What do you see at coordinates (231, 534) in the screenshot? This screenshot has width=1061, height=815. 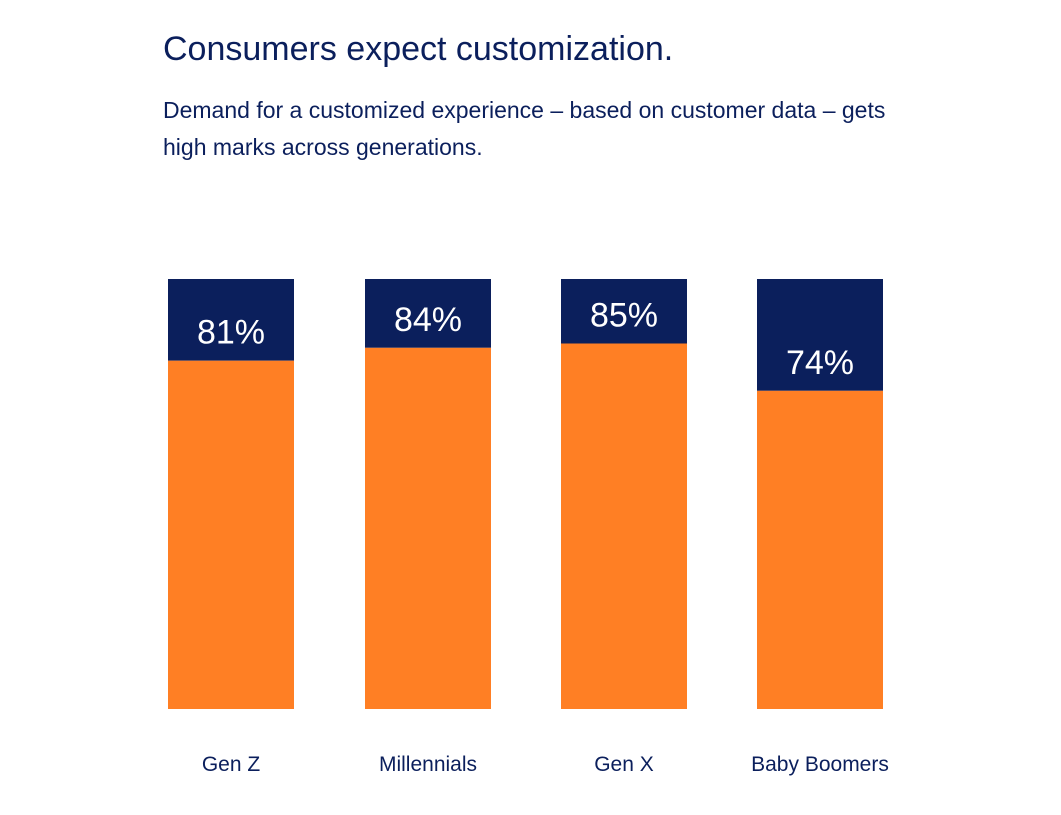 I see `bar-gen-z` at bounding box center [231, 534].